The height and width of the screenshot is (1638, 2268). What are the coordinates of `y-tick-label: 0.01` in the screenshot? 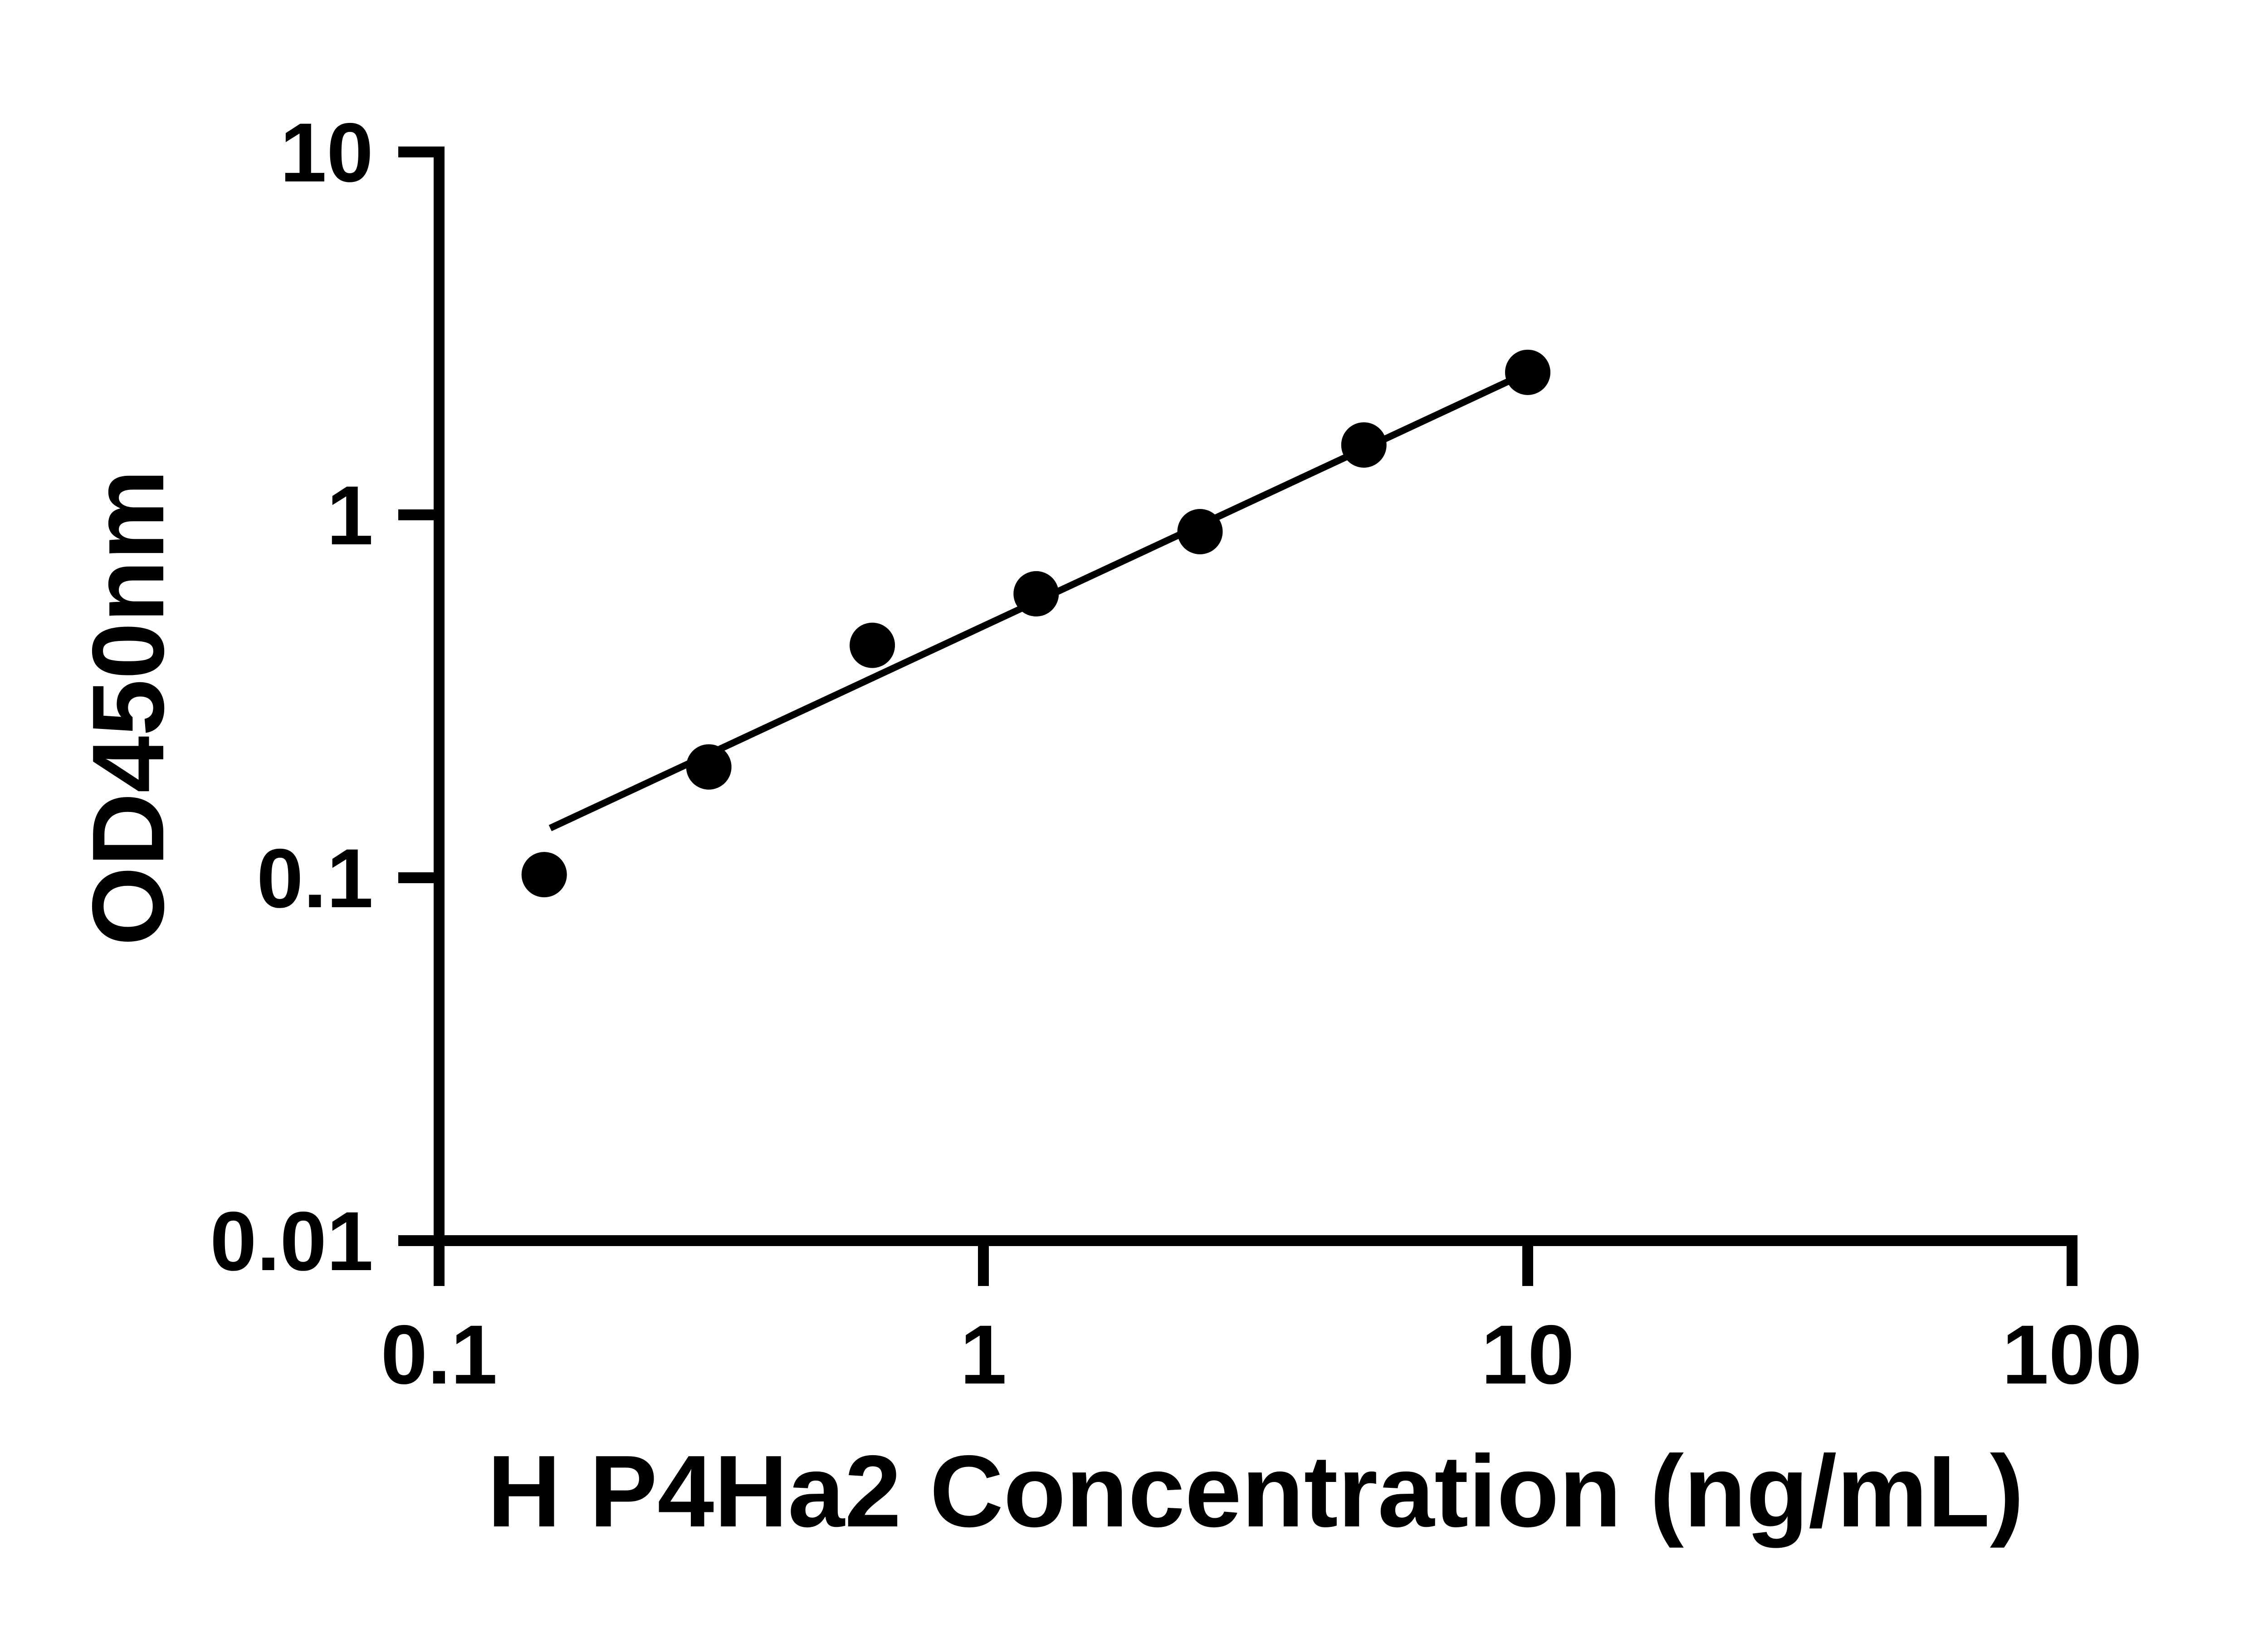 It's located at (291, 1242).